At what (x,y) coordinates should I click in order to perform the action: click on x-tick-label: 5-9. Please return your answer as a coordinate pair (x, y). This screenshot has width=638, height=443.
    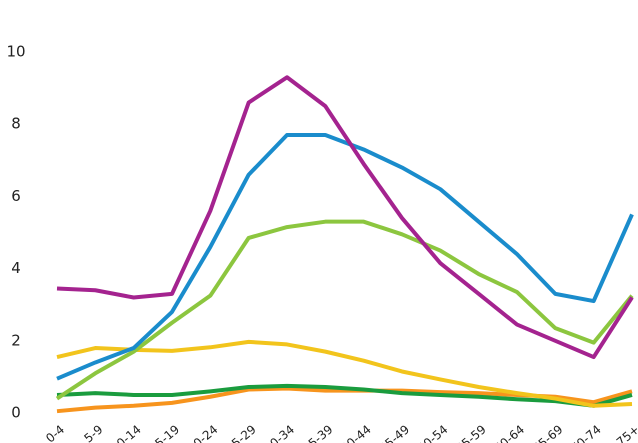
    Looking at the image, I should click on (93, 432).